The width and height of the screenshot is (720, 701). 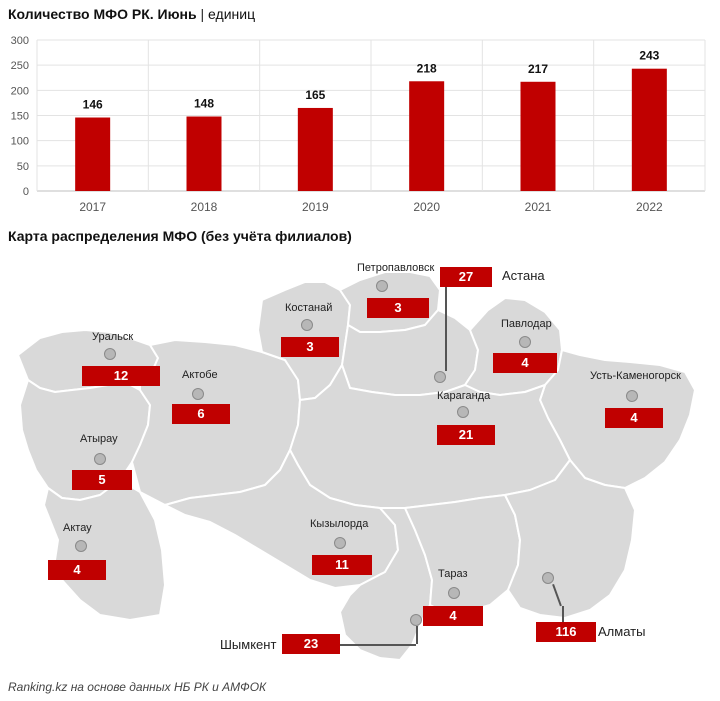 I want to click on city-count-badge: 116, so click(x=566, y=632).